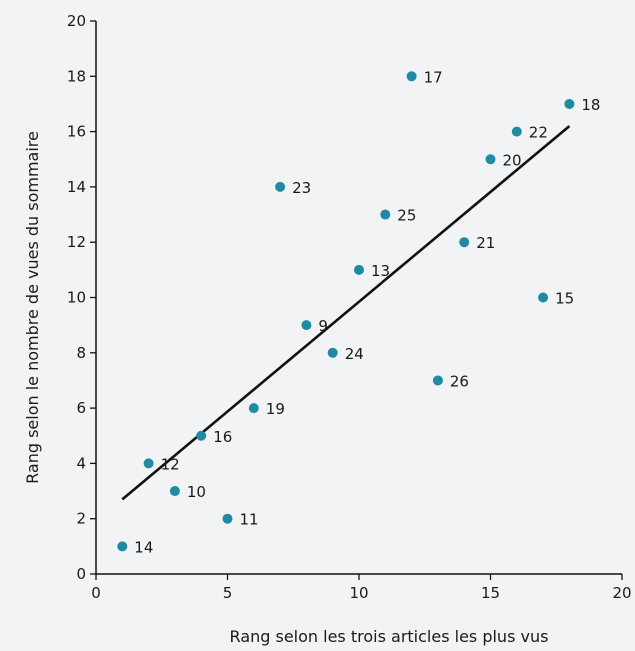 This screenshot has width=635, height=651. What do you see at coordinates (323, 326) in the screenshot?
I see `point-label: 9` at bounding box center [323, 326].